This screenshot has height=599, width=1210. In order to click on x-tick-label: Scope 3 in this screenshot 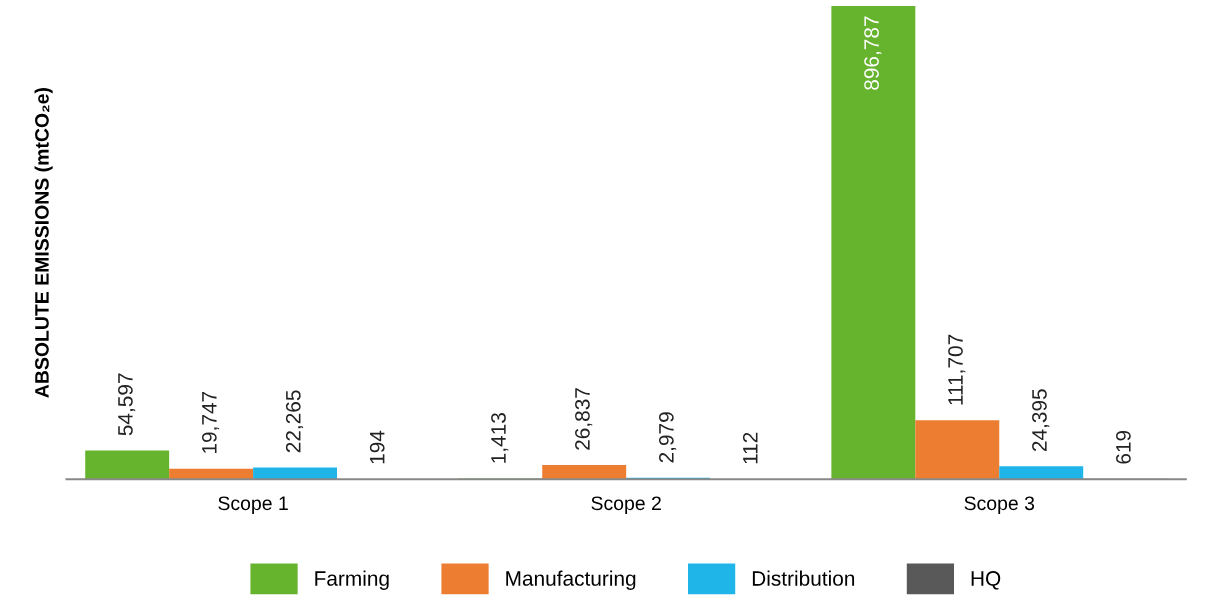, I will do `click(999, 505)`.